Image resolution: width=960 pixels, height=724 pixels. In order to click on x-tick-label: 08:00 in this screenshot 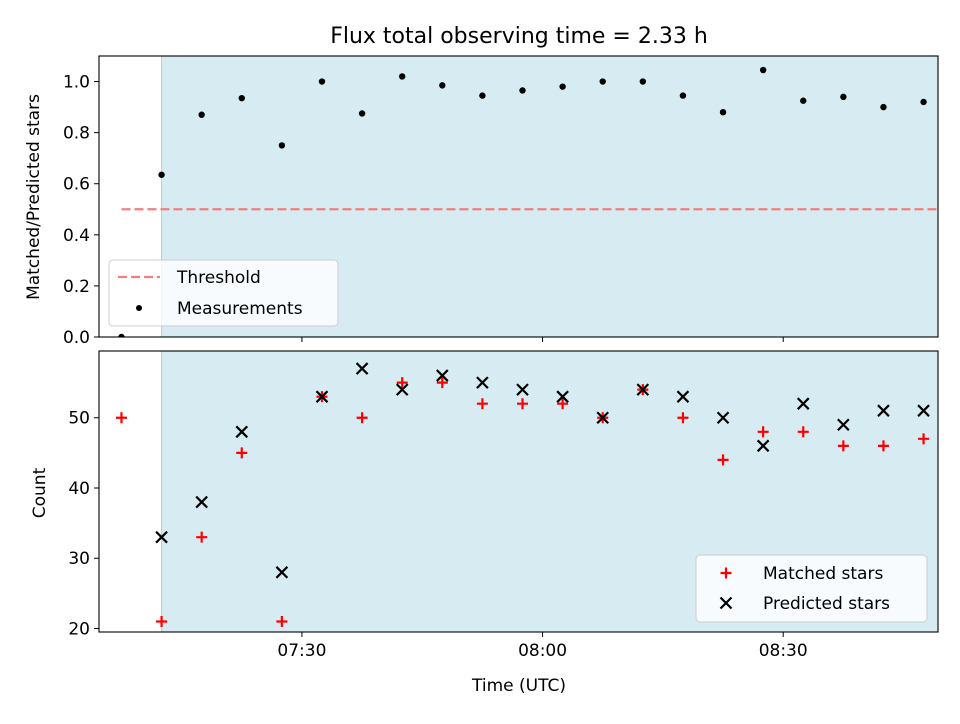, I will do `click(542, 651)`.